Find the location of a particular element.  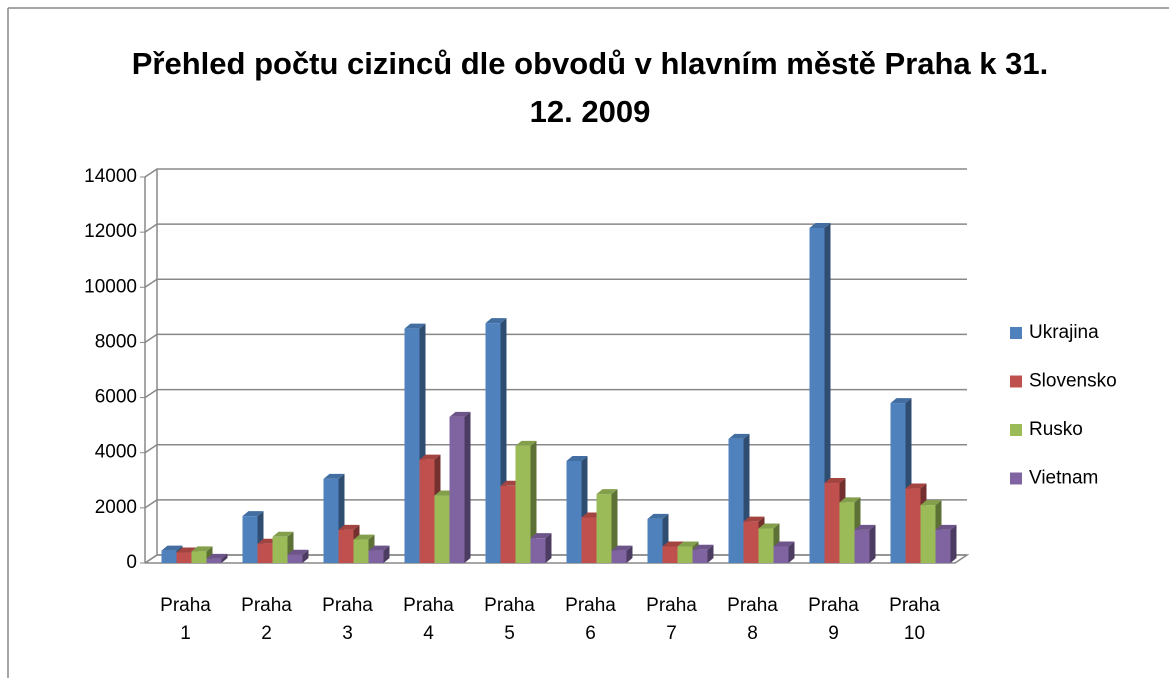

y-tick-label: 0 is located at coordinates (131, 562).